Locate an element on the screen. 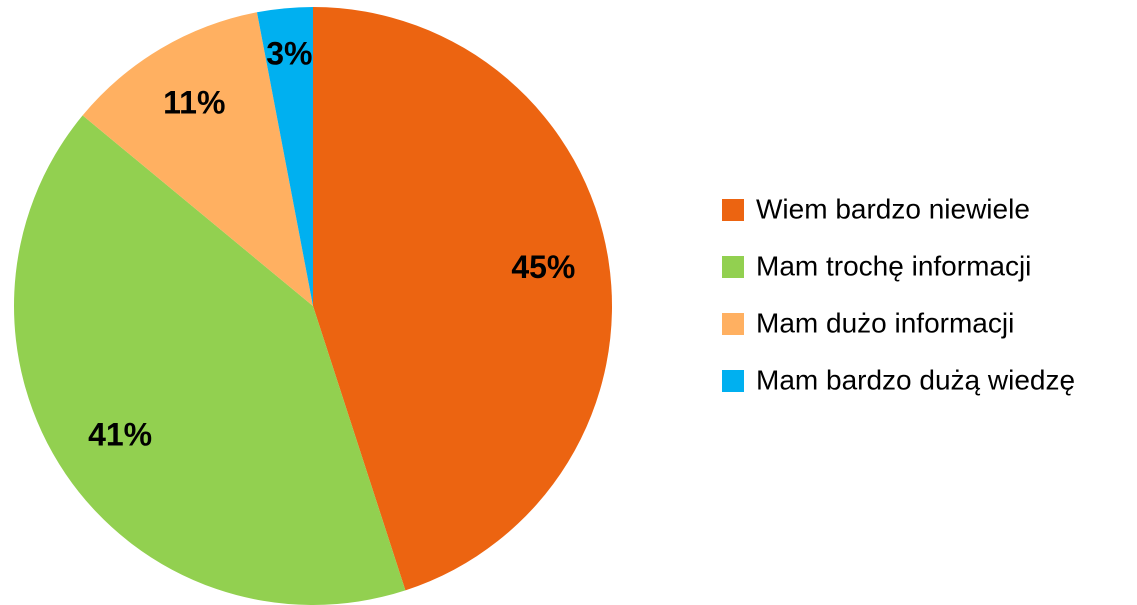 The height and width of the screenshot is (605, 1137). data-label: 45% is located at coordinates (543, 267).